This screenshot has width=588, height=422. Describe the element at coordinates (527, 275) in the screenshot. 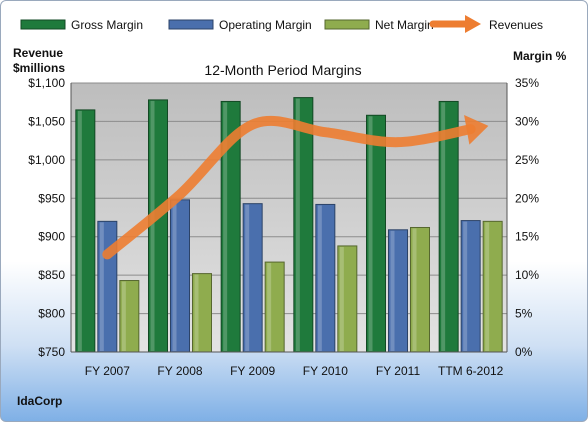

I see `right-tick-label: 10%` at that location.